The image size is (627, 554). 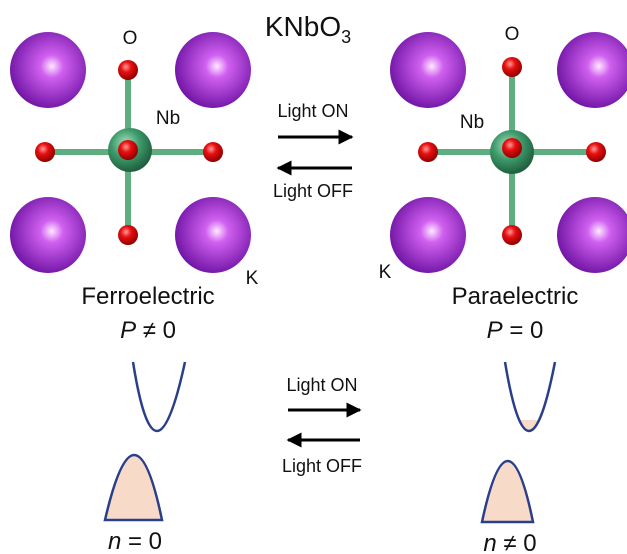 What do you see at coordinates (515, 330) in the screenshot?
I see `polarization: P = 0` at bounding box center [515, 330].